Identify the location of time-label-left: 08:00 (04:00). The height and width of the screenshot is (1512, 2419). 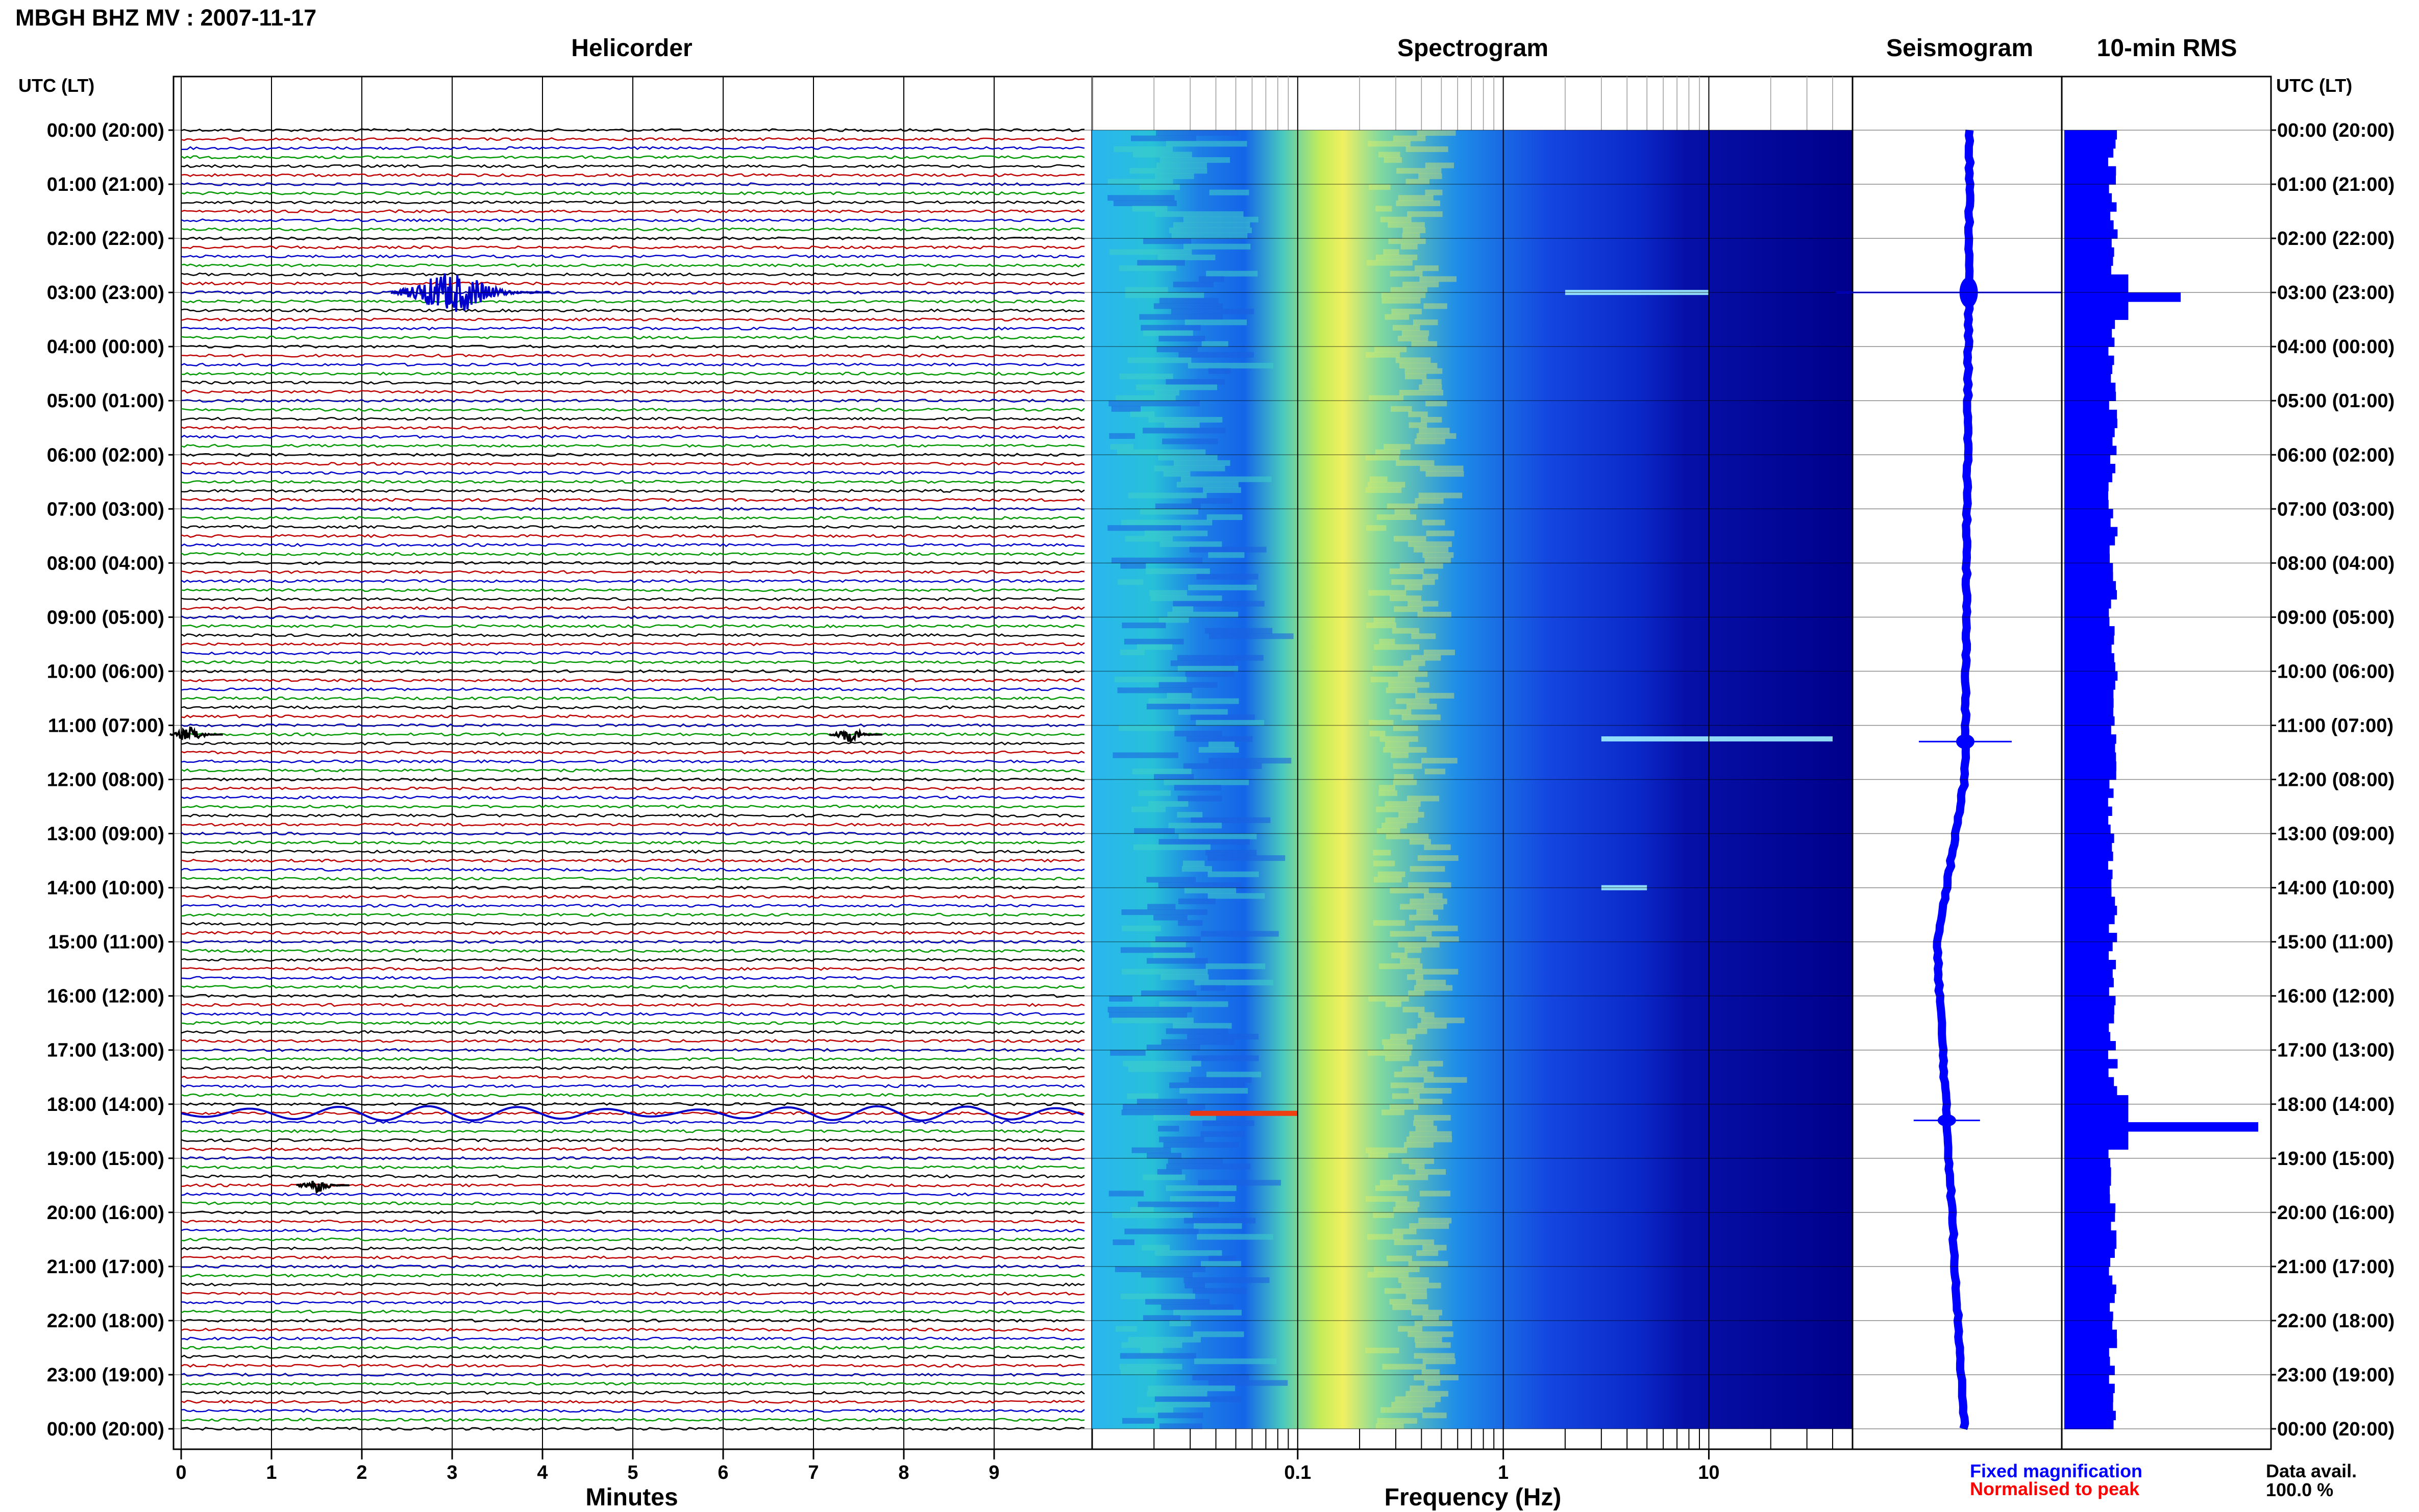
(105, 563).